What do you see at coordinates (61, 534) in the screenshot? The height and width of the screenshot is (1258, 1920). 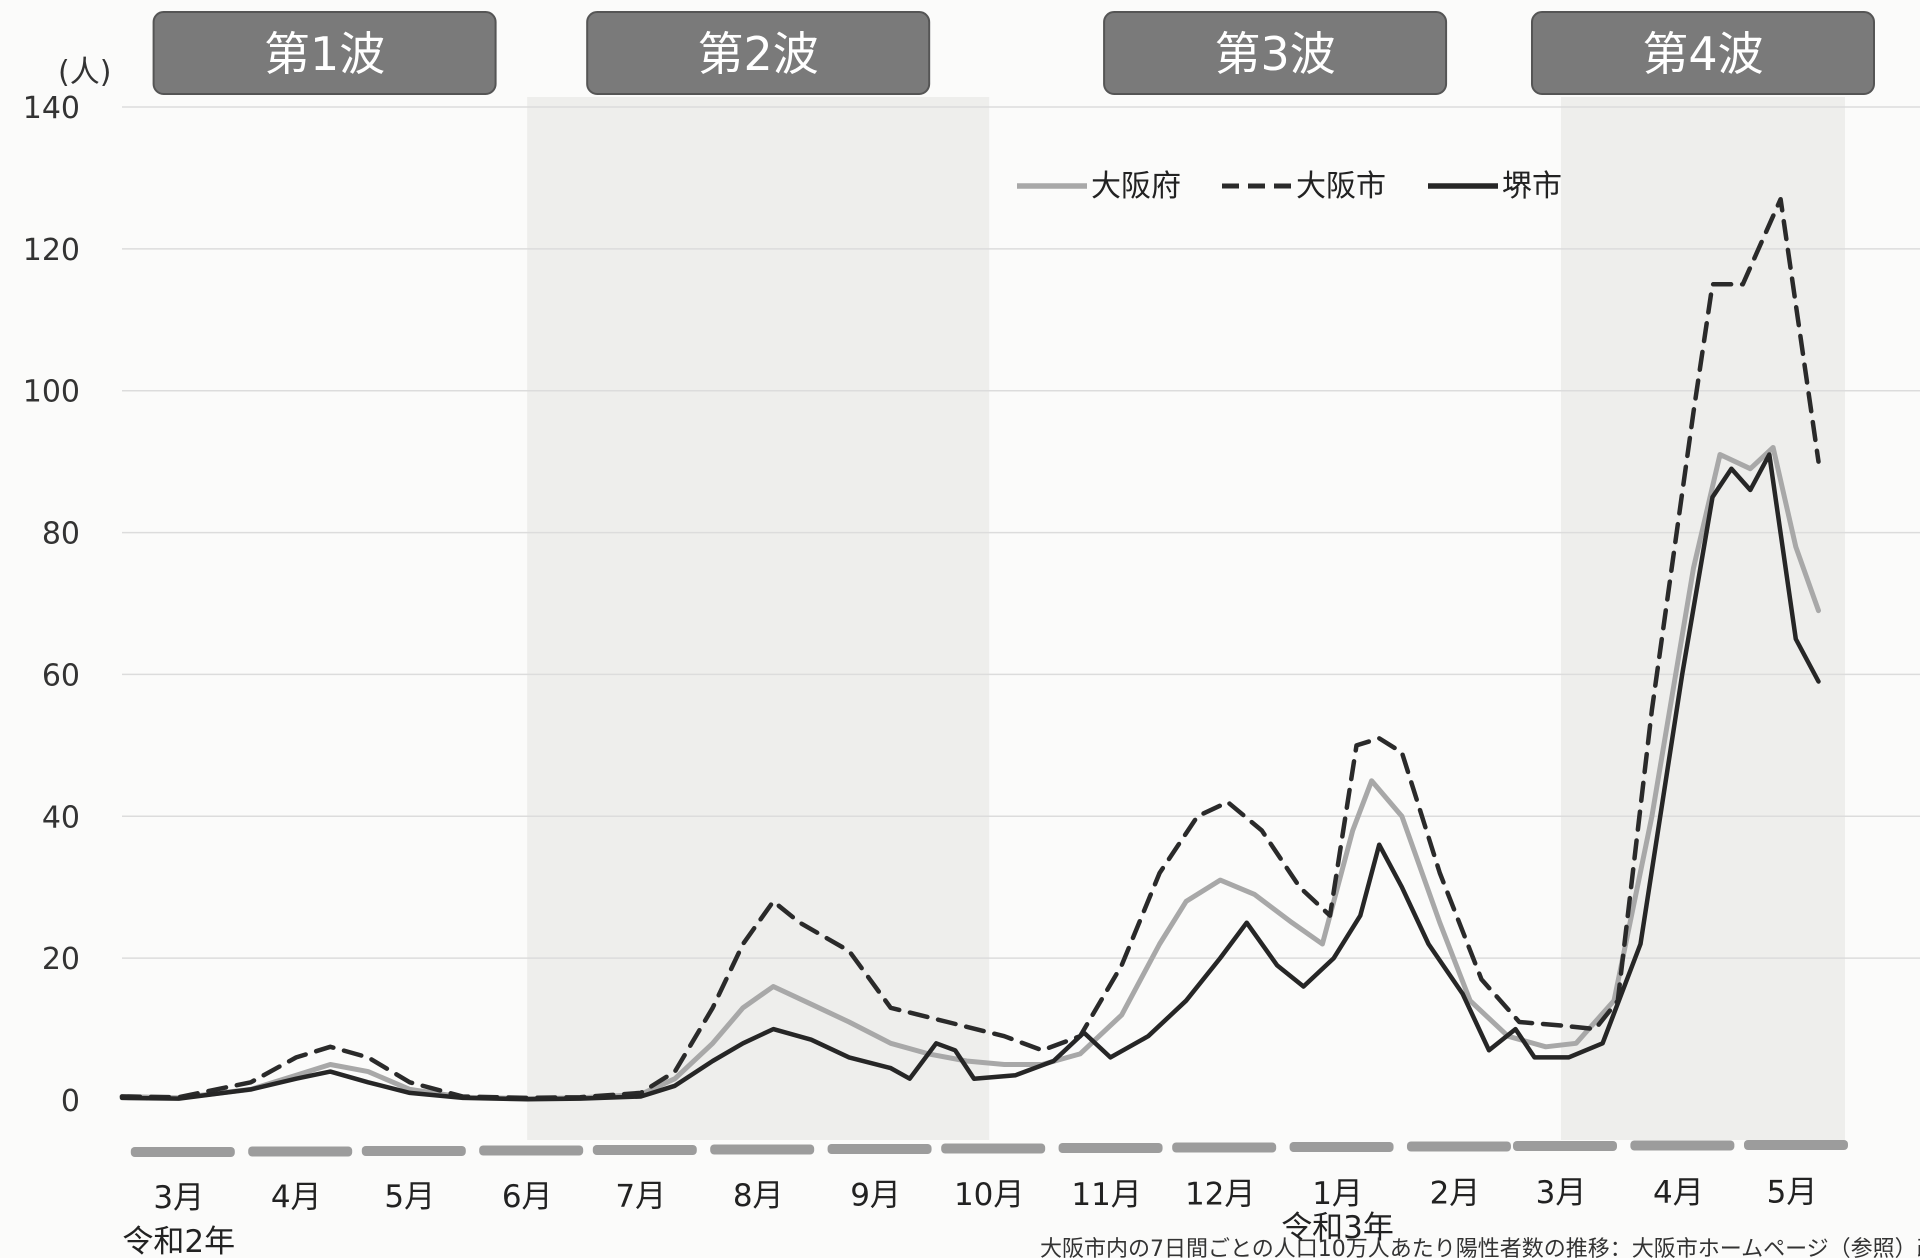 I see `y-tick-label-80: 80` at bounding box center [61, 534].